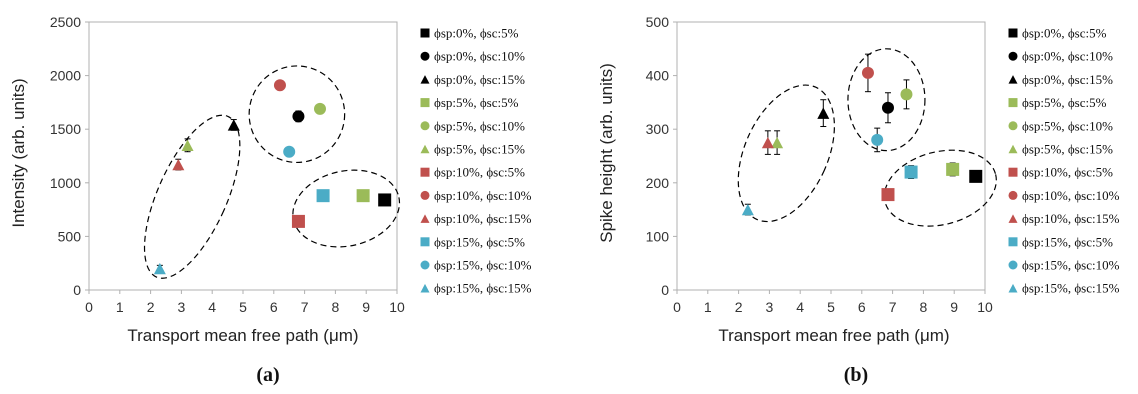  What do you see at coordinates (1071, 288) in the screenshot?
I see `legend-label: ϕsp:15%, ϕsc:15%` at bounding box center [1071, 288].